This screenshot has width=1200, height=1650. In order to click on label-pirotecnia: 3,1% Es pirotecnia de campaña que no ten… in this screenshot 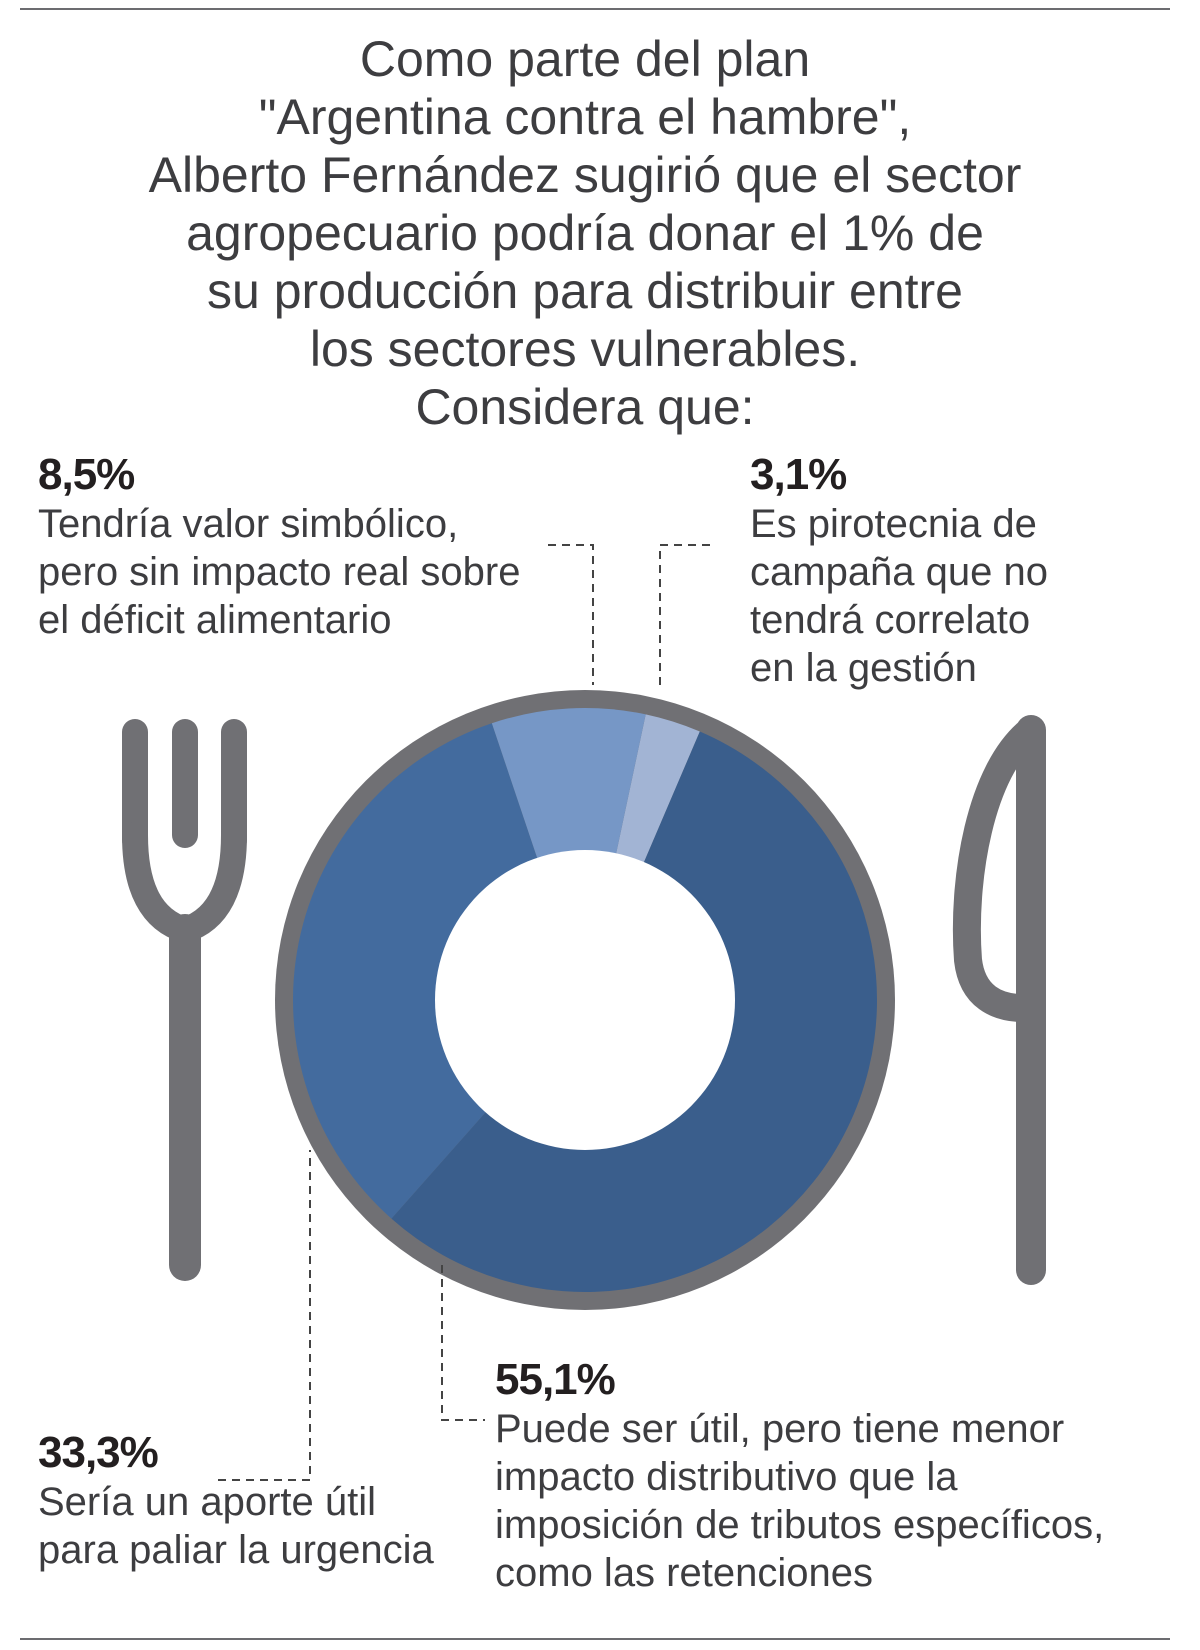, I will do `click(899, 571)`.